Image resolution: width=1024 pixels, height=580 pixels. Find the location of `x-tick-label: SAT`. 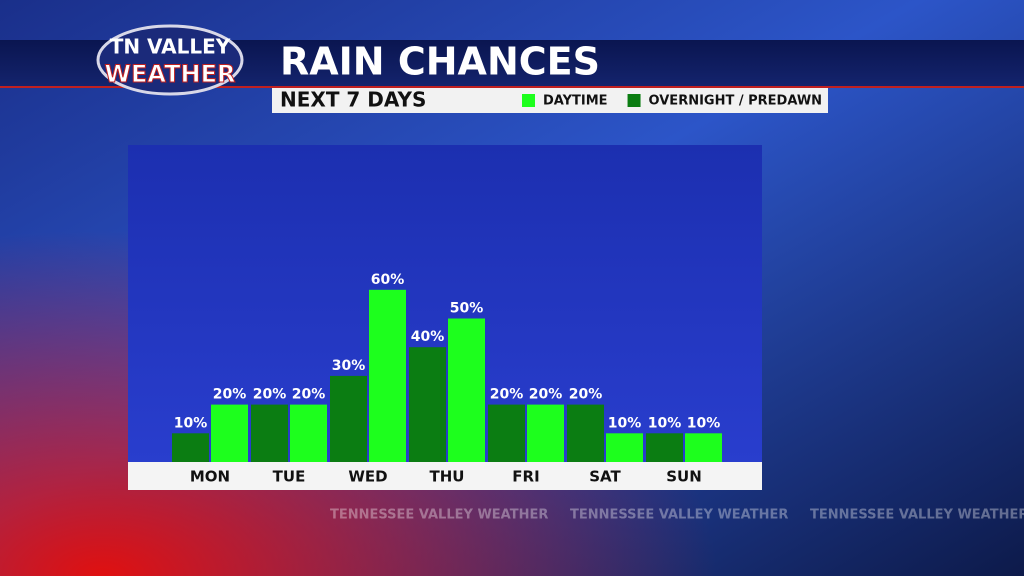

x-tick-label: SAT is located at coordinates (605, 477).